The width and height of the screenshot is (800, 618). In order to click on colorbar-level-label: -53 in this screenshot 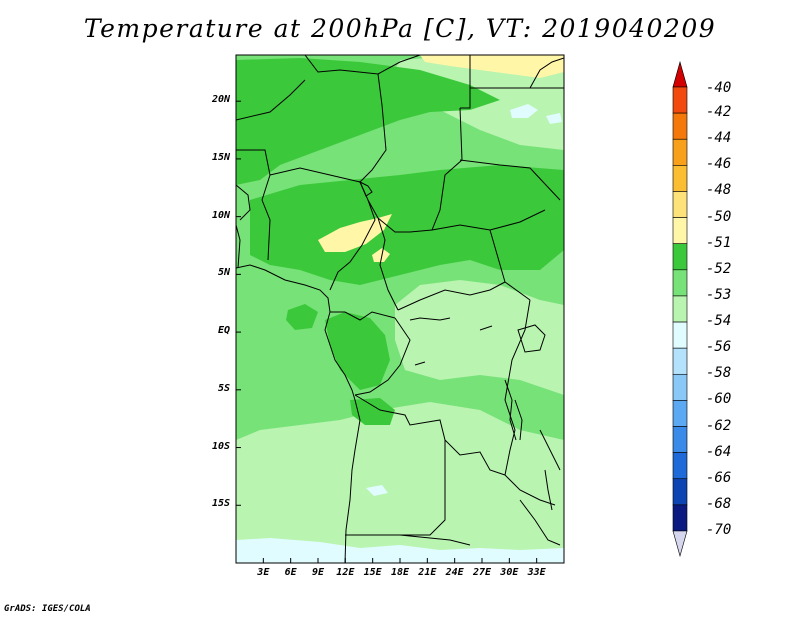, I will do `click(719, 294)`.